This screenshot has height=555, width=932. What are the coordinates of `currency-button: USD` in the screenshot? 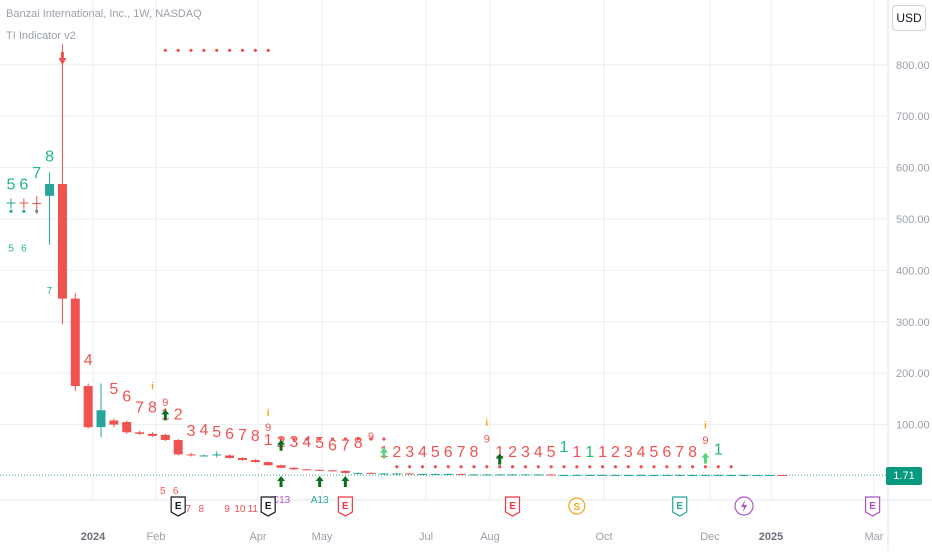 It's located at (909, 18).